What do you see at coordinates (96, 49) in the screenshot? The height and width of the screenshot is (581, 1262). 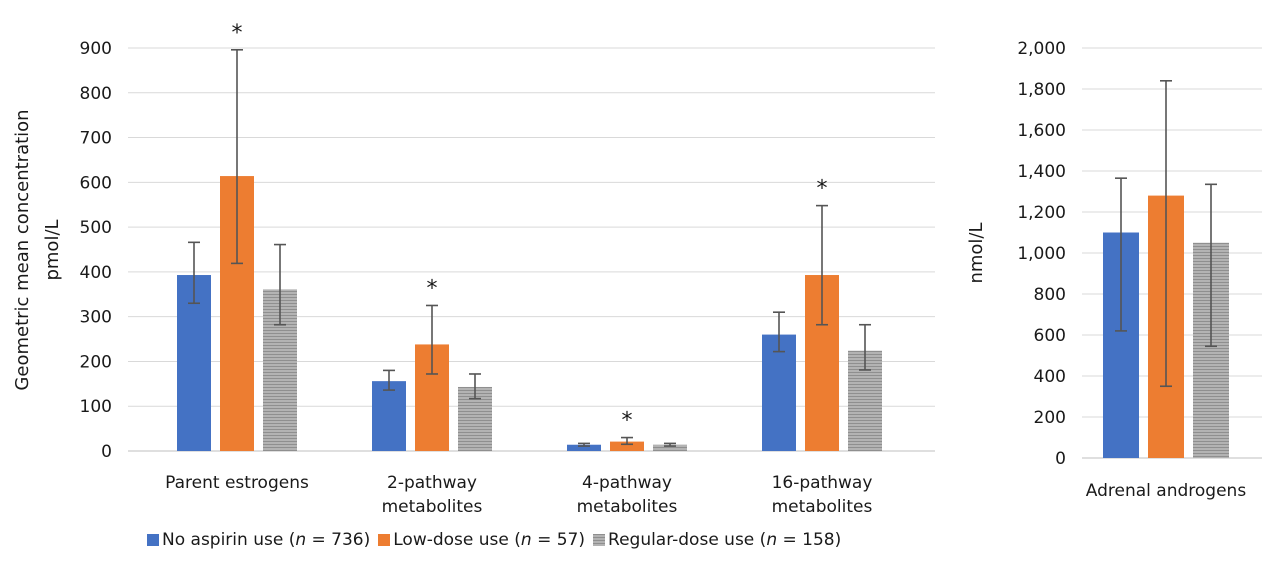 I see `y-tick-label: 900` at bounding box center [96, 49].